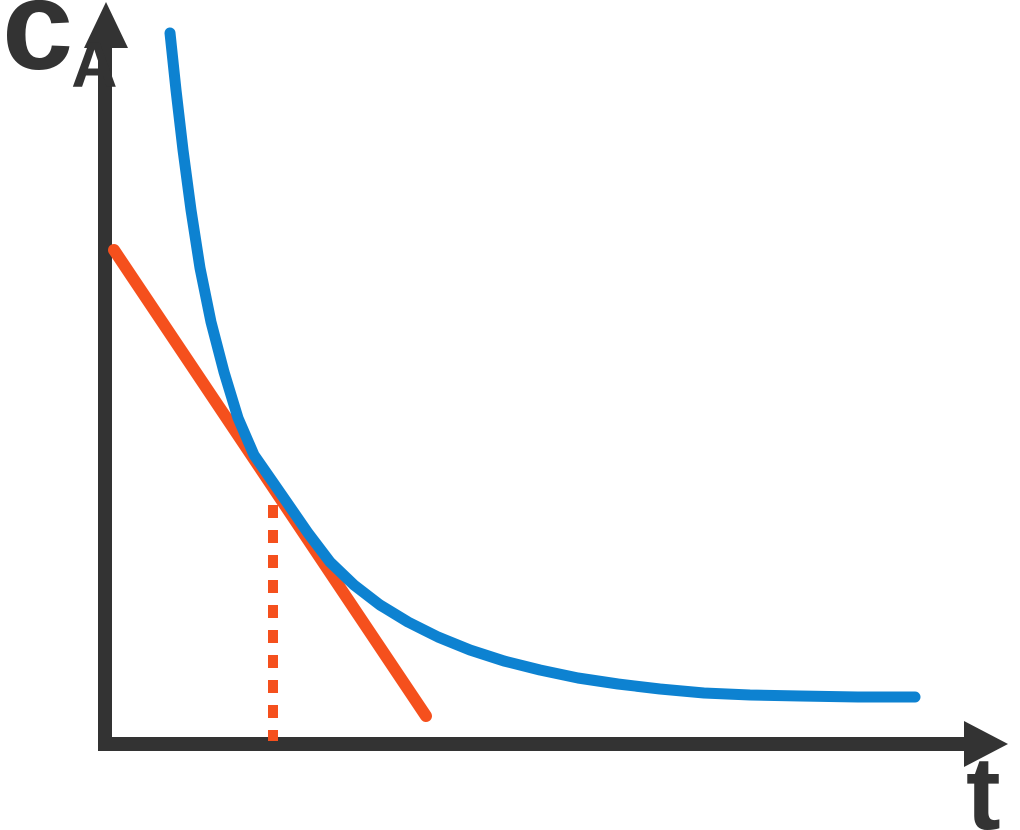  I want to click on y-axis-label-main: c, so click(37, 48).